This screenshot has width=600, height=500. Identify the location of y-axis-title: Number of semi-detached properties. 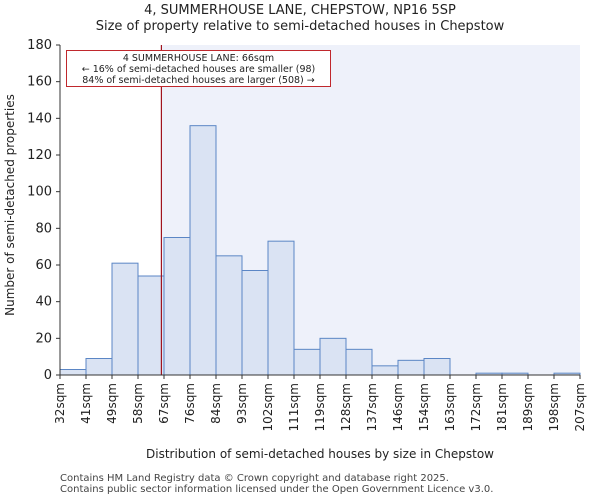
(10, 205).